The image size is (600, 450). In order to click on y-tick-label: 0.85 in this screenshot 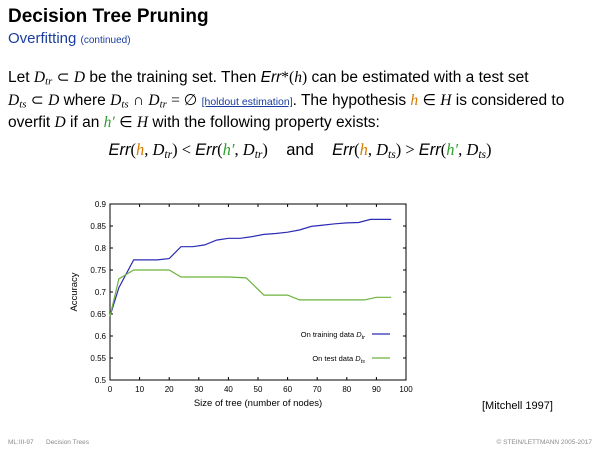, I will do `click(98, 226)`.